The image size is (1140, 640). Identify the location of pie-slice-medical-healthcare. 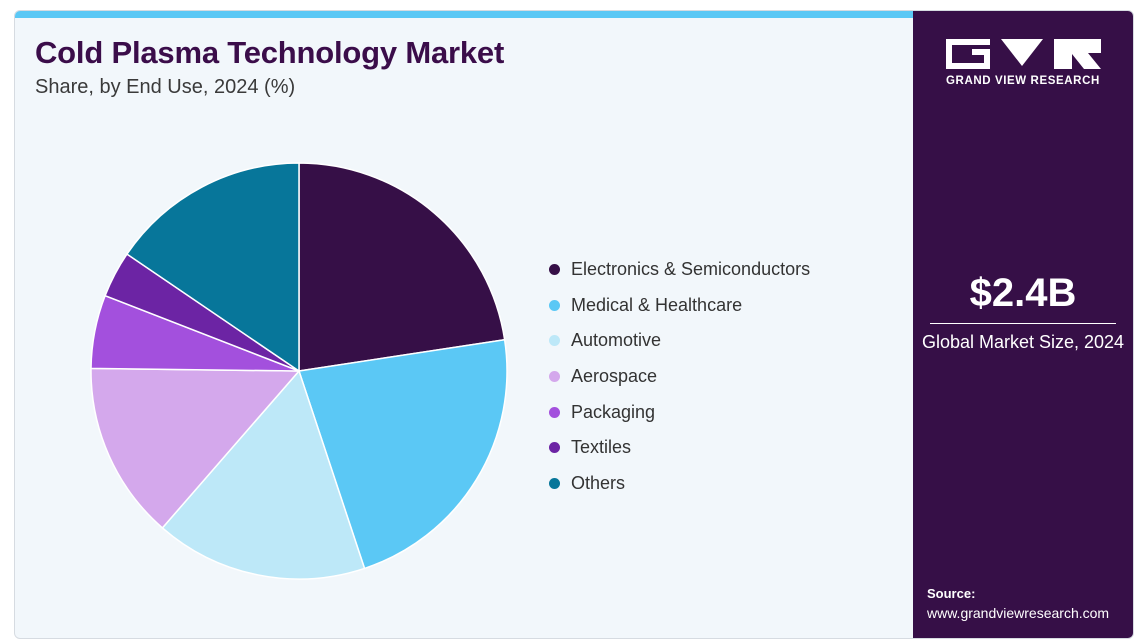
(403, 454).